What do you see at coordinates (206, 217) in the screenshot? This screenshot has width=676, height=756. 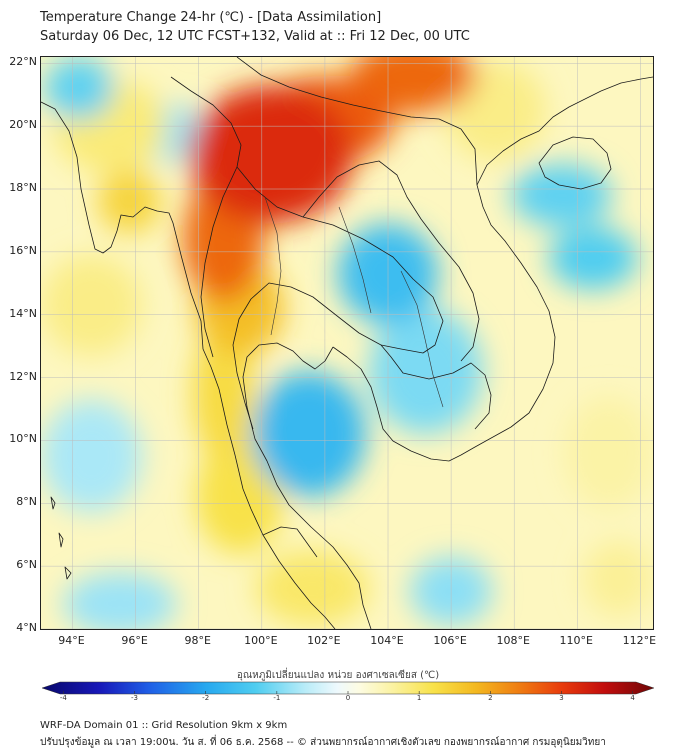 I see `myanmar-border` at bounding box center [206, 217].